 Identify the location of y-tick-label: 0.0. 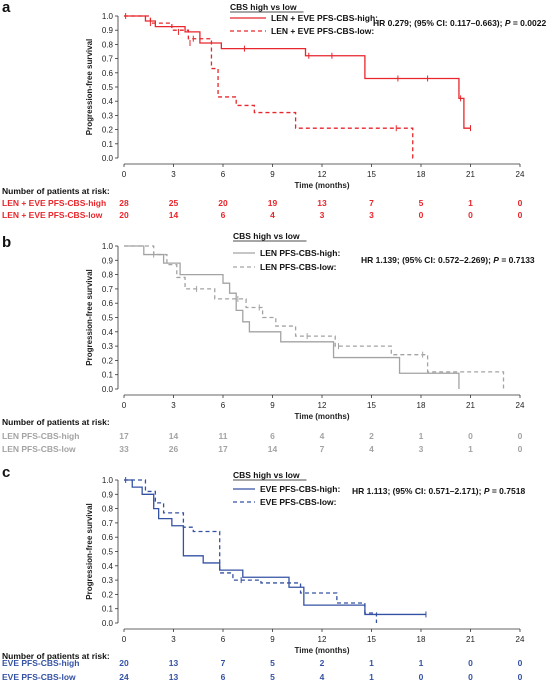
(108, 623).